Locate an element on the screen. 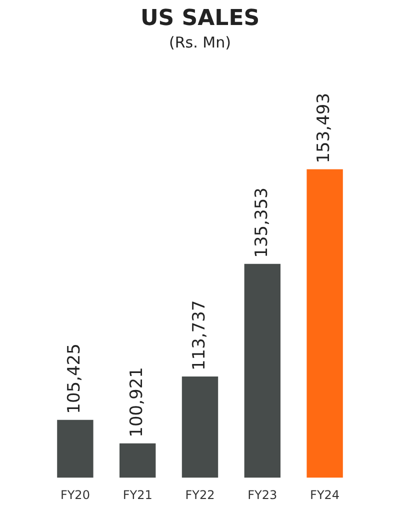 This screenshot has width=400, height=516. x-tick-label: FY23 is located at coordinates (263, 495).